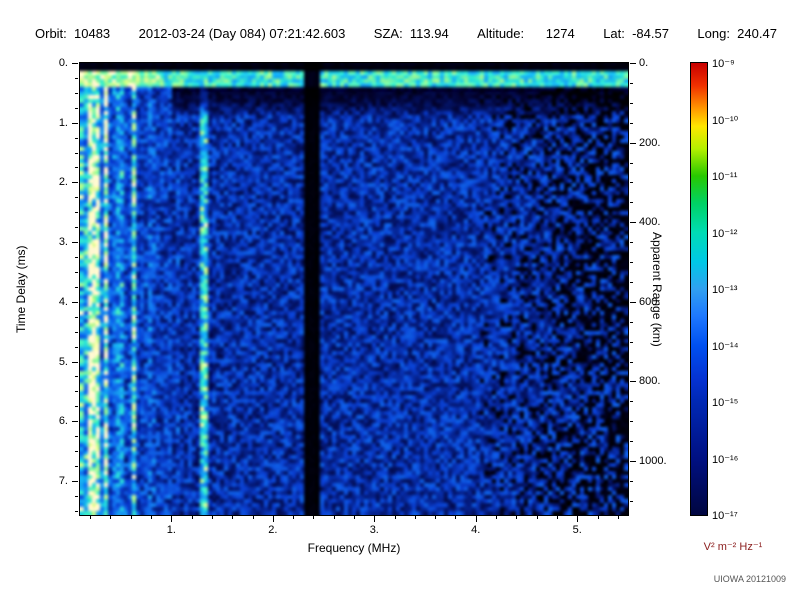  I want to click on x-tick-label: 5., so click(577, 530).